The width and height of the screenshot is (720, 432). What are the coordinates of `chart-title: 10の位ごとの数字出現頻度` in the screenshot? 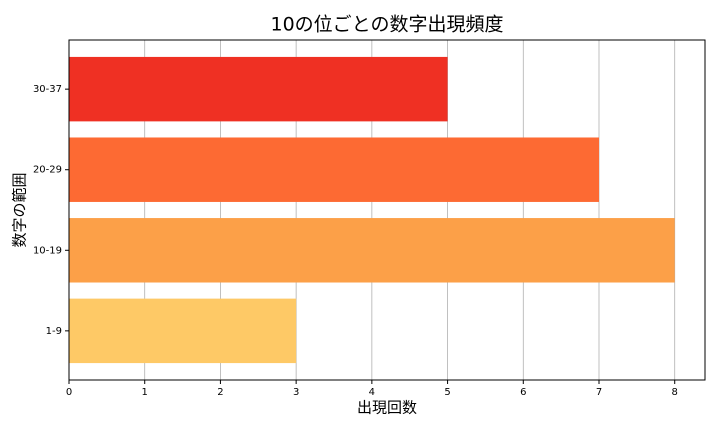 It's located at (387, 25).